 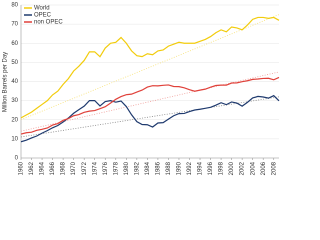 What do you see at coordinates (95, 168) in the screenshot?
I see `x-tick-label: 1974` at bounding box center [95, 168].